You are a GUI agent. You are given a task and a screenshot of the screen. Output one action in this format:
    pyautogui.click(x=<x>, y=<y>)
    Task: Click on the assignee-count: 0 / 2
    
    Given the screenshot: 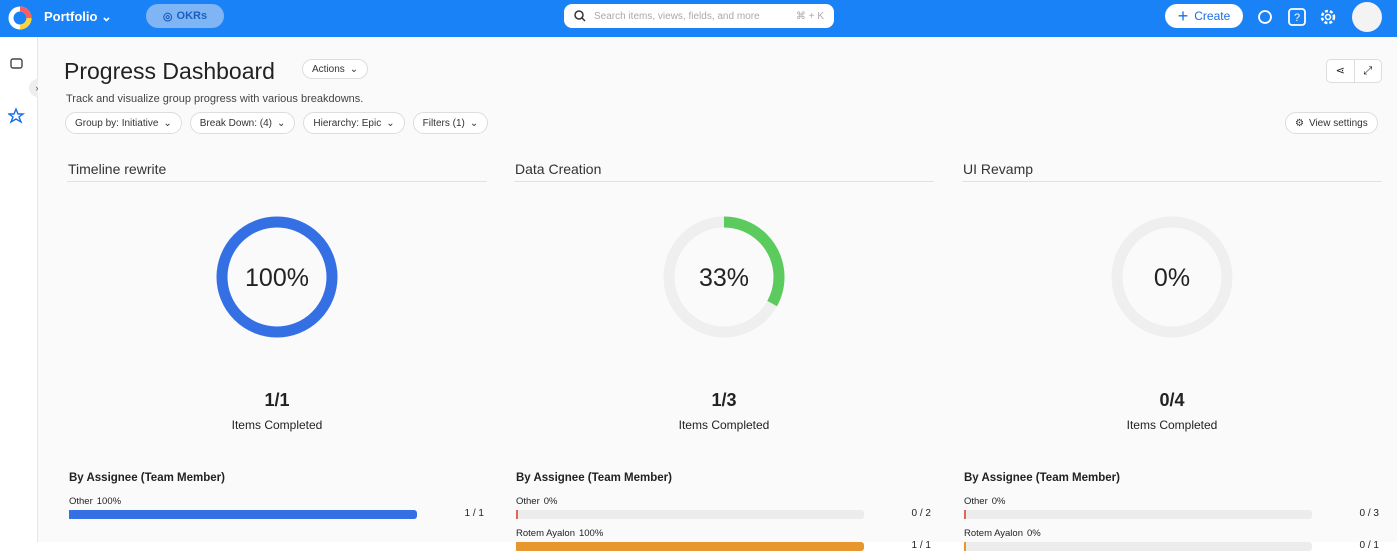 What is the action you would take?
    pyautogui.click(x=921, y=513)
    